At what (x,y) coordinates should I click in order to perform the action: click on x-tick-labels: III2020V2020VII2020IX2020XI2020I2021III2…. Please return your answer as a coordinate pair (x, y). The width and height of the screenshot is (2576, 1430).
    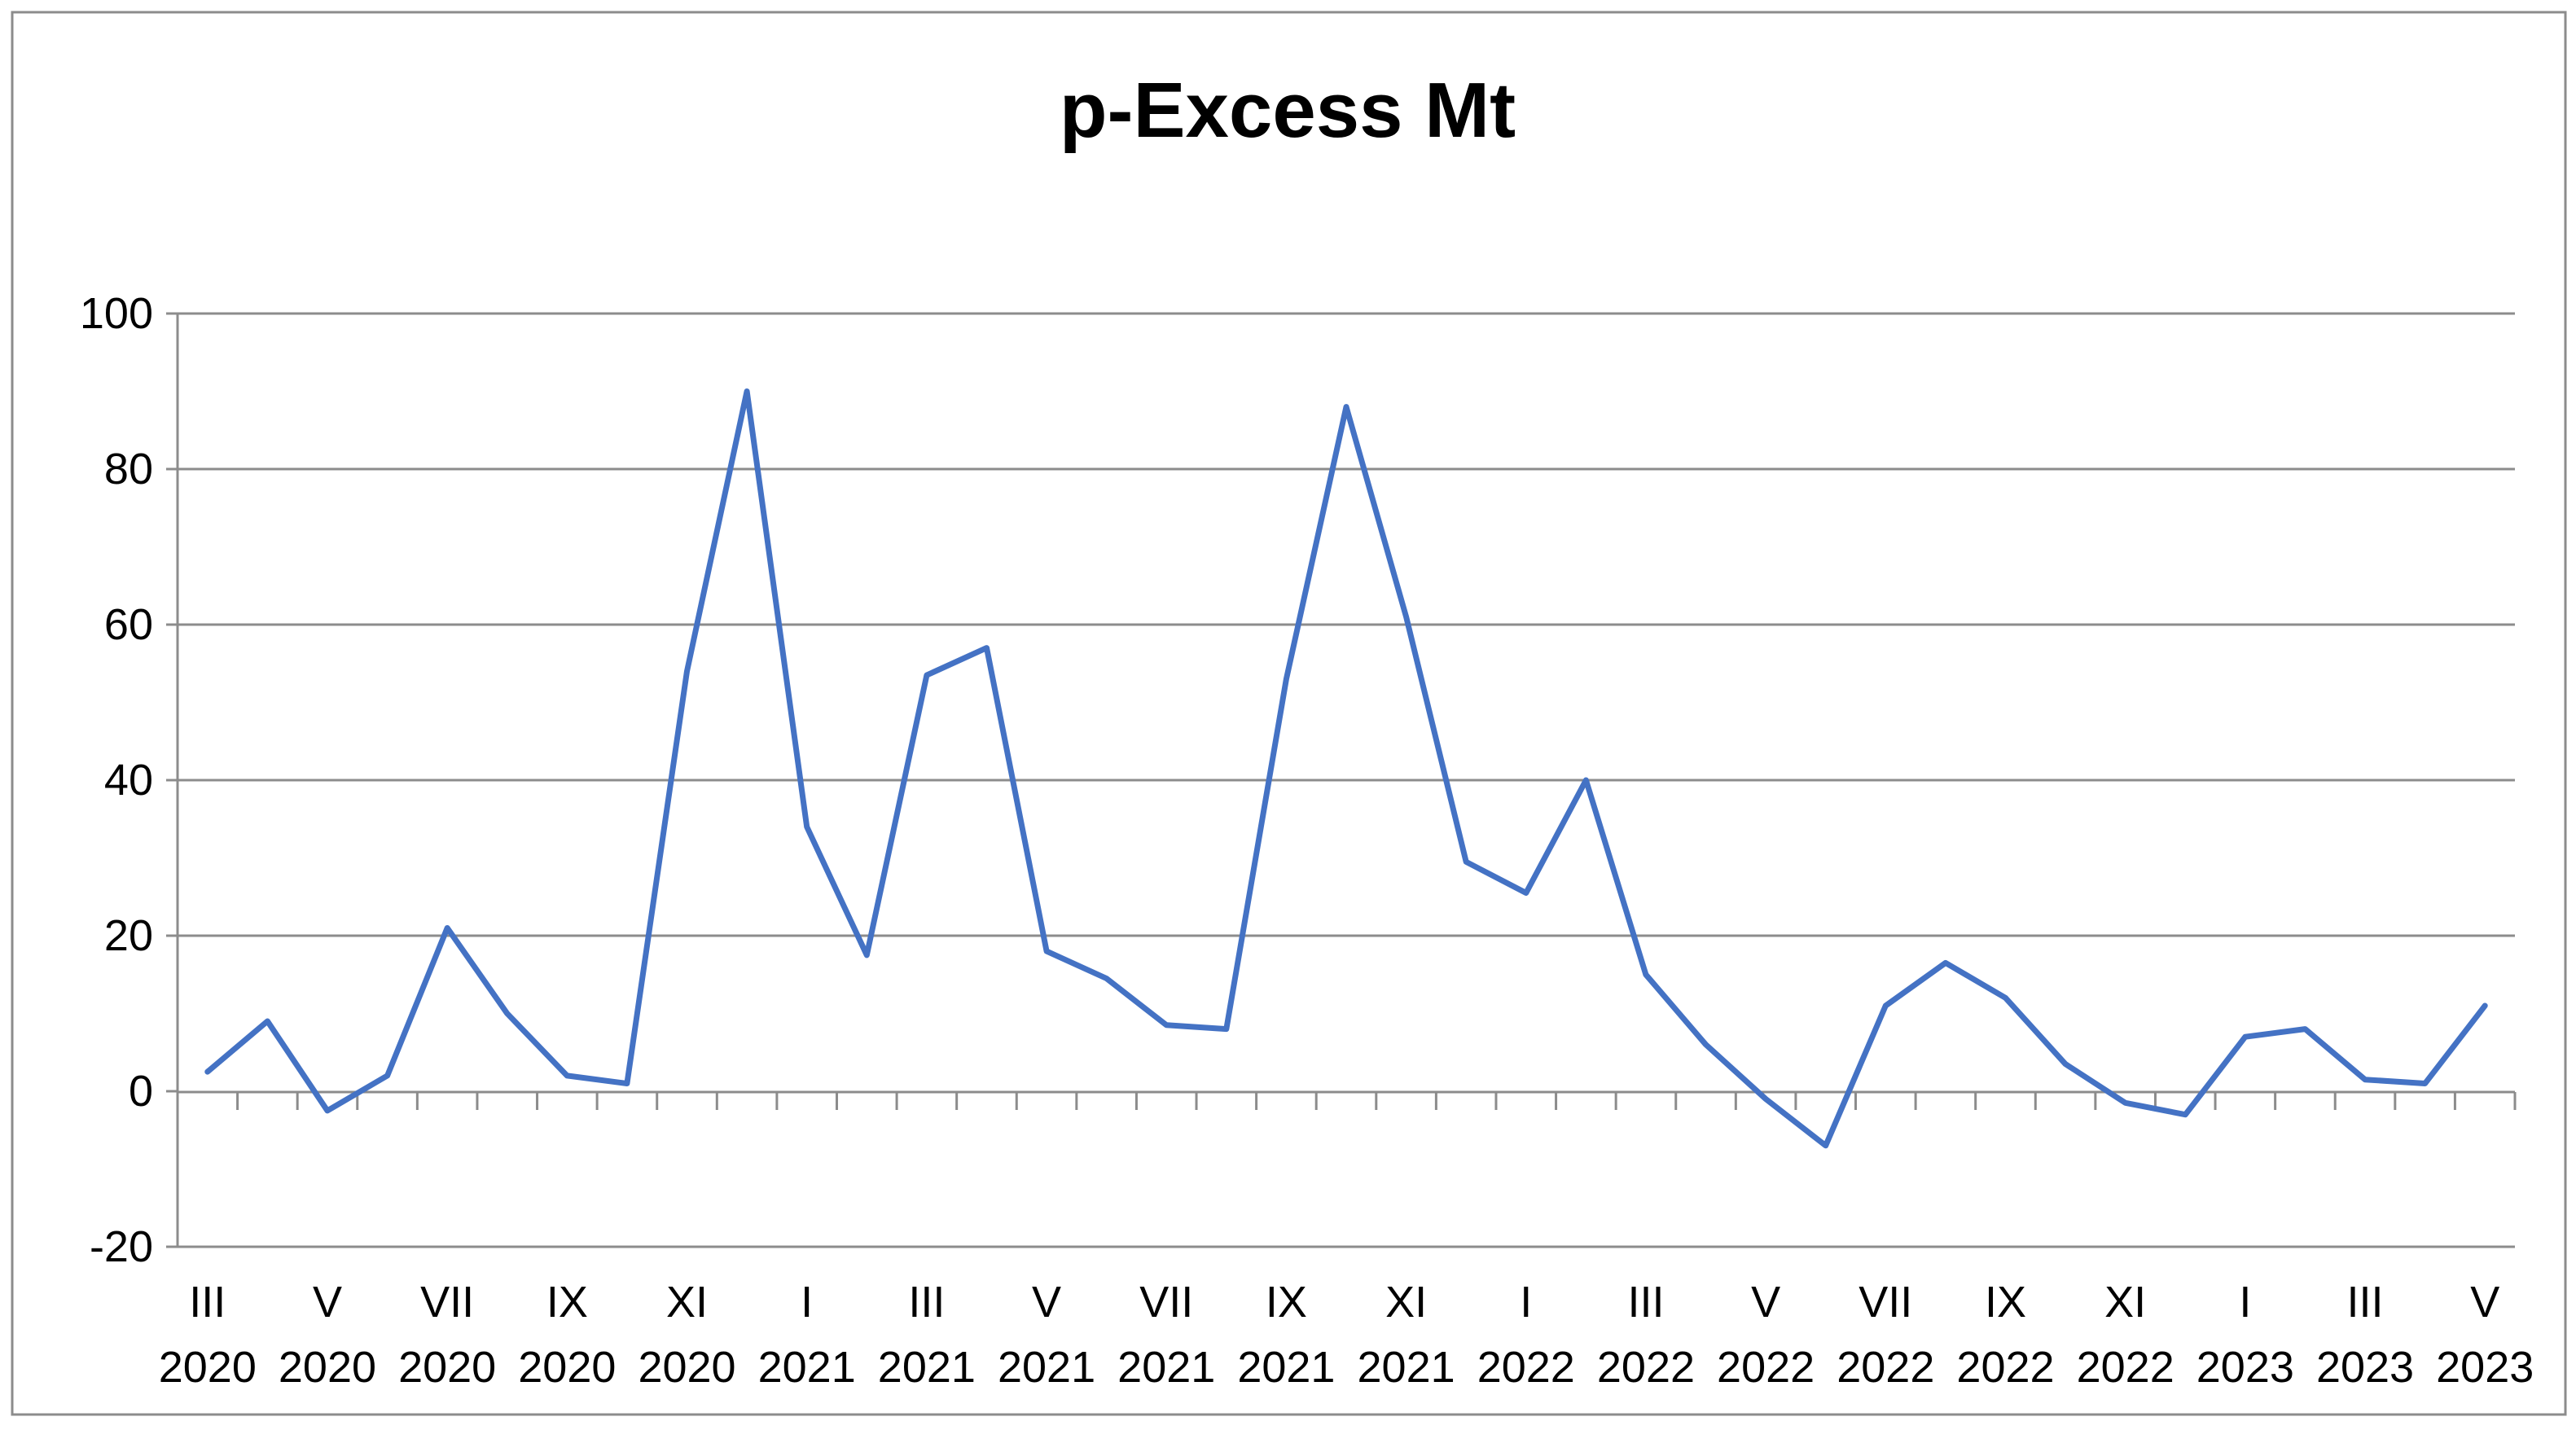
    Looking at the image, I should click on (1346, 1335).